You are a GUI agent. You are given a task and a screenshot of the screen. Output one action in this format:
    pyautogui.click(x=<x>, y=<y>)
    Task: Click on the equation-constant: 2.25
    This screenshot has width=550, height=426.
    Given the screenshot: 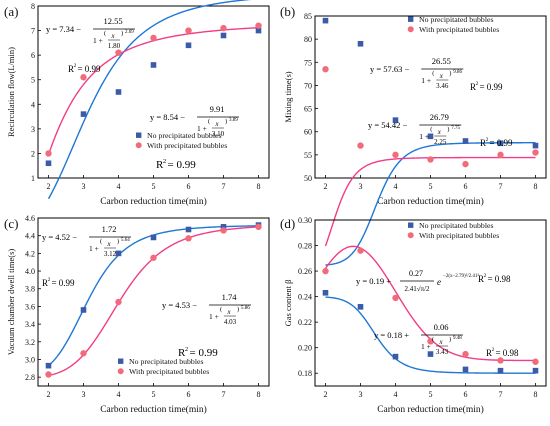 What is the action you would take?
    pyautogui.click(x=440, y=142)
    